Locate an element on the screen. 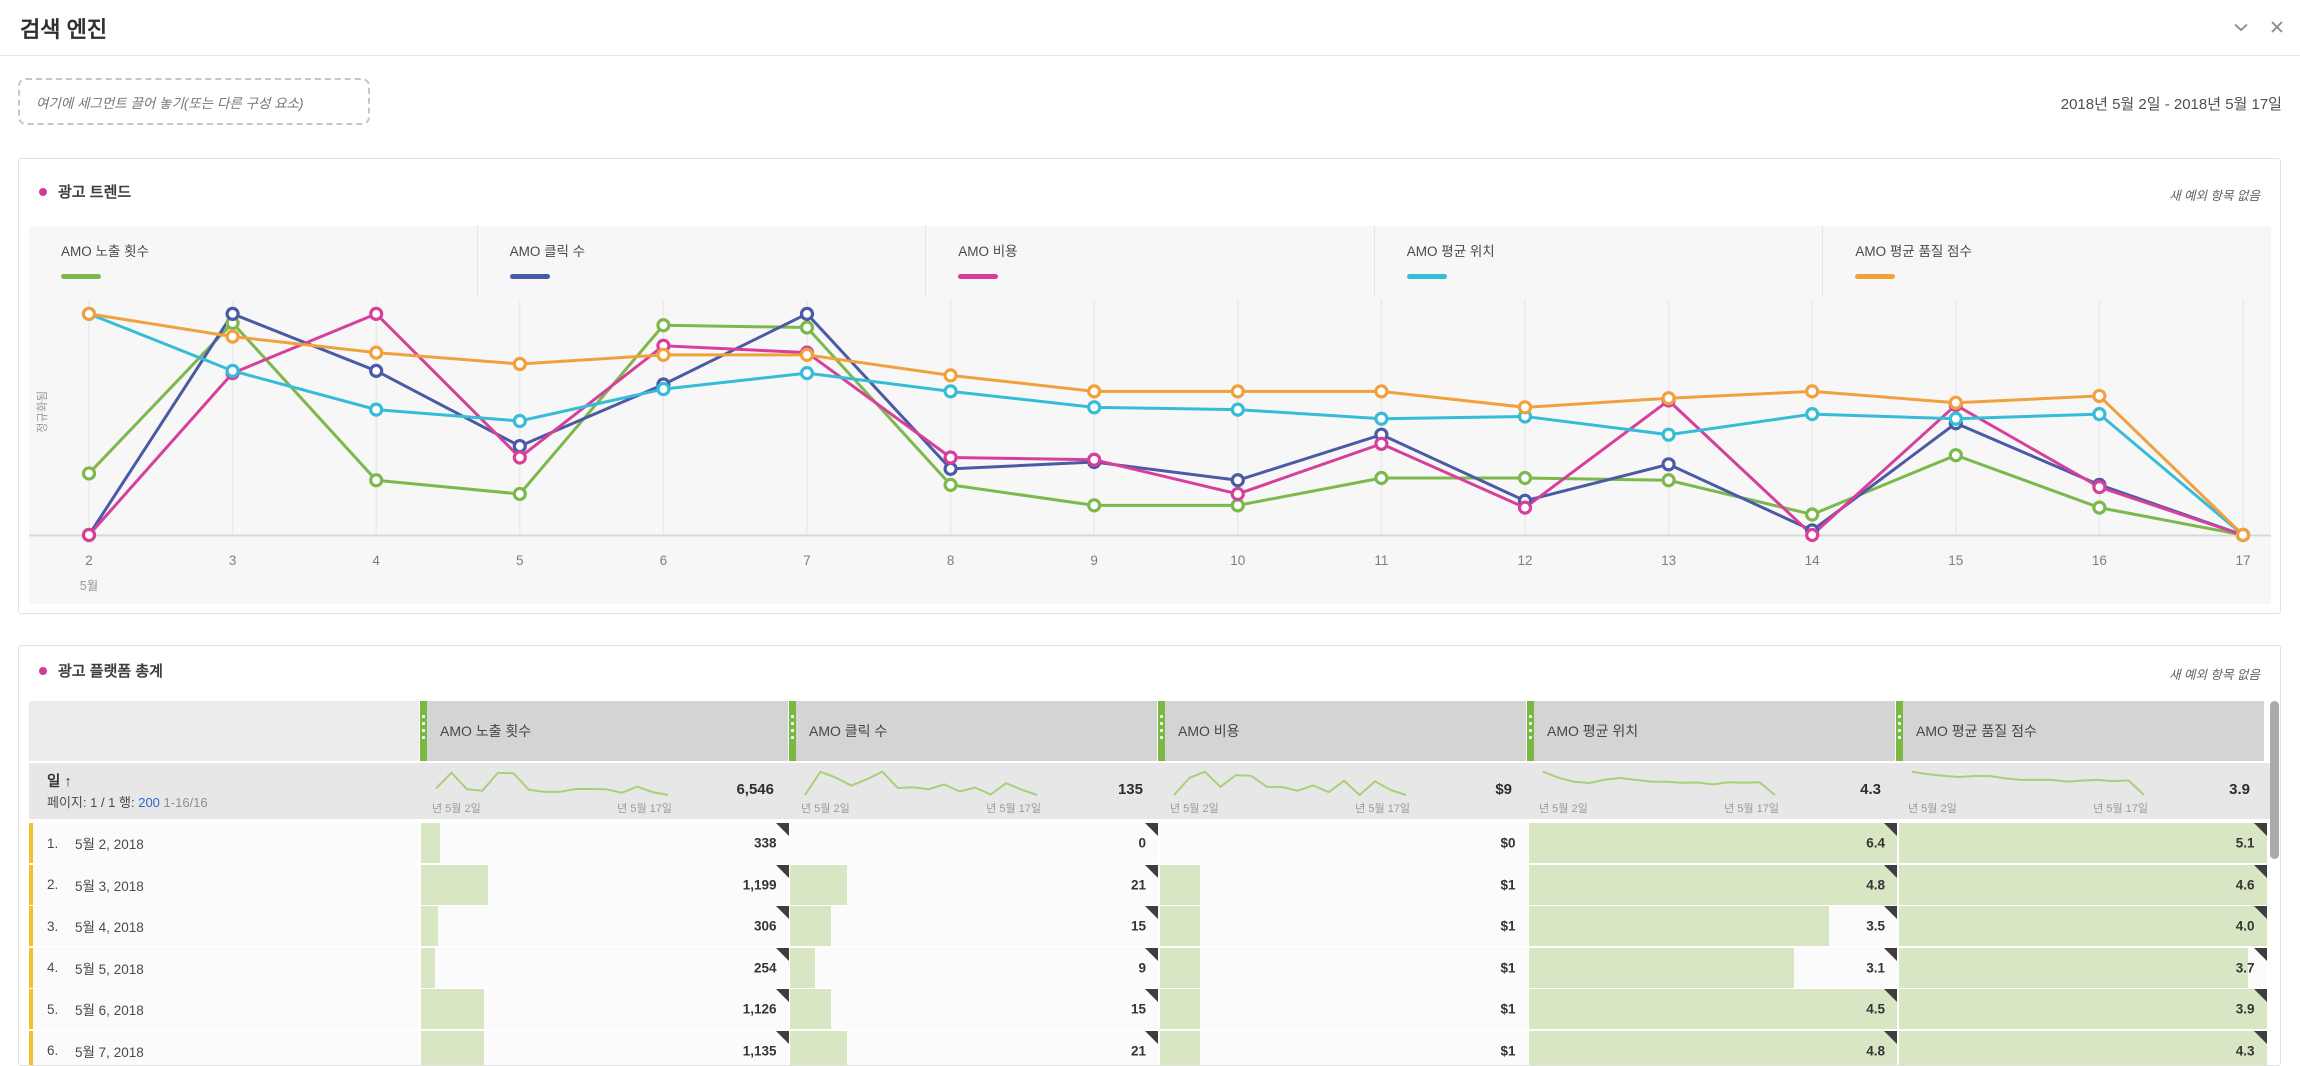 This screenshot has width=2300, height=1066. metric-cell: 4.0 is located at coordinates (2082, 926).